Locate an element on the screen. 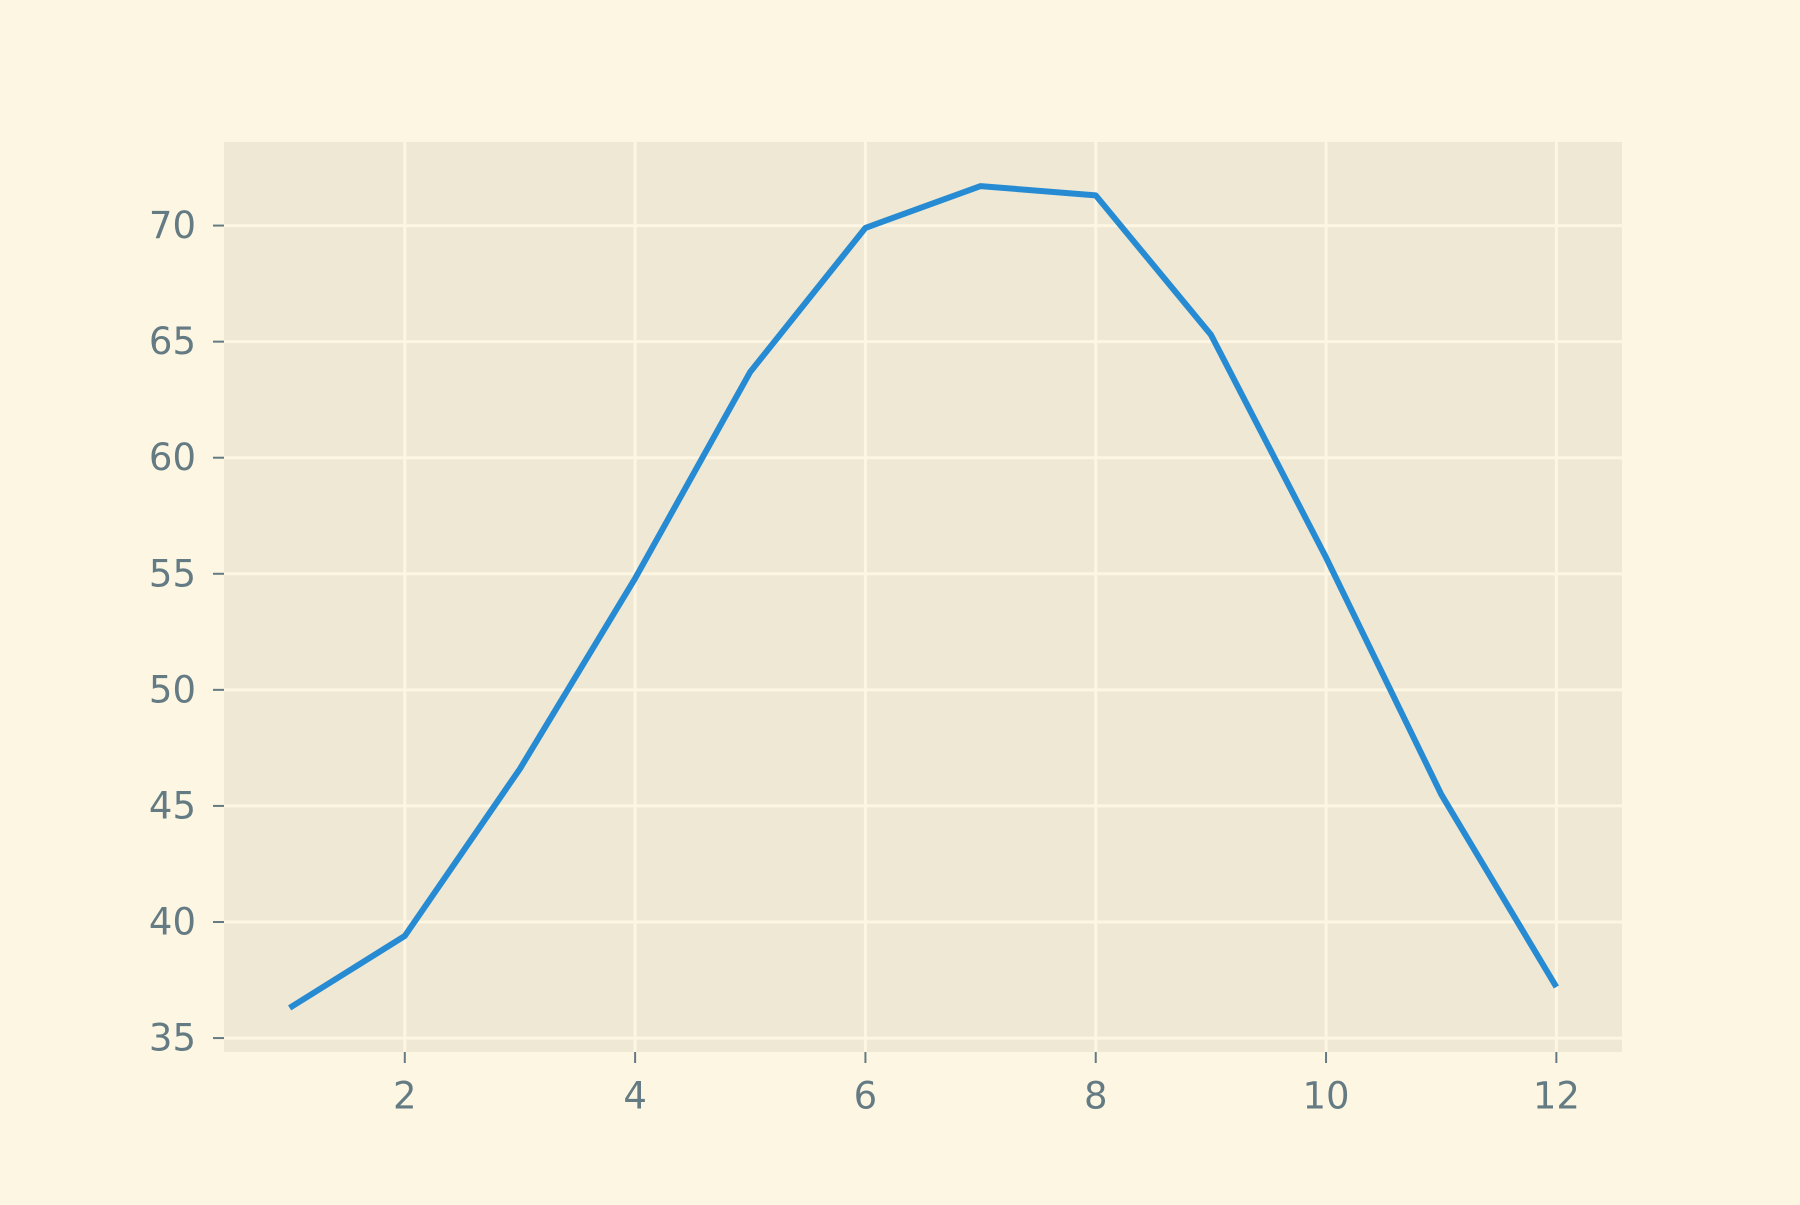  y-tick-label: 70 is located at coordinates (172, 225).